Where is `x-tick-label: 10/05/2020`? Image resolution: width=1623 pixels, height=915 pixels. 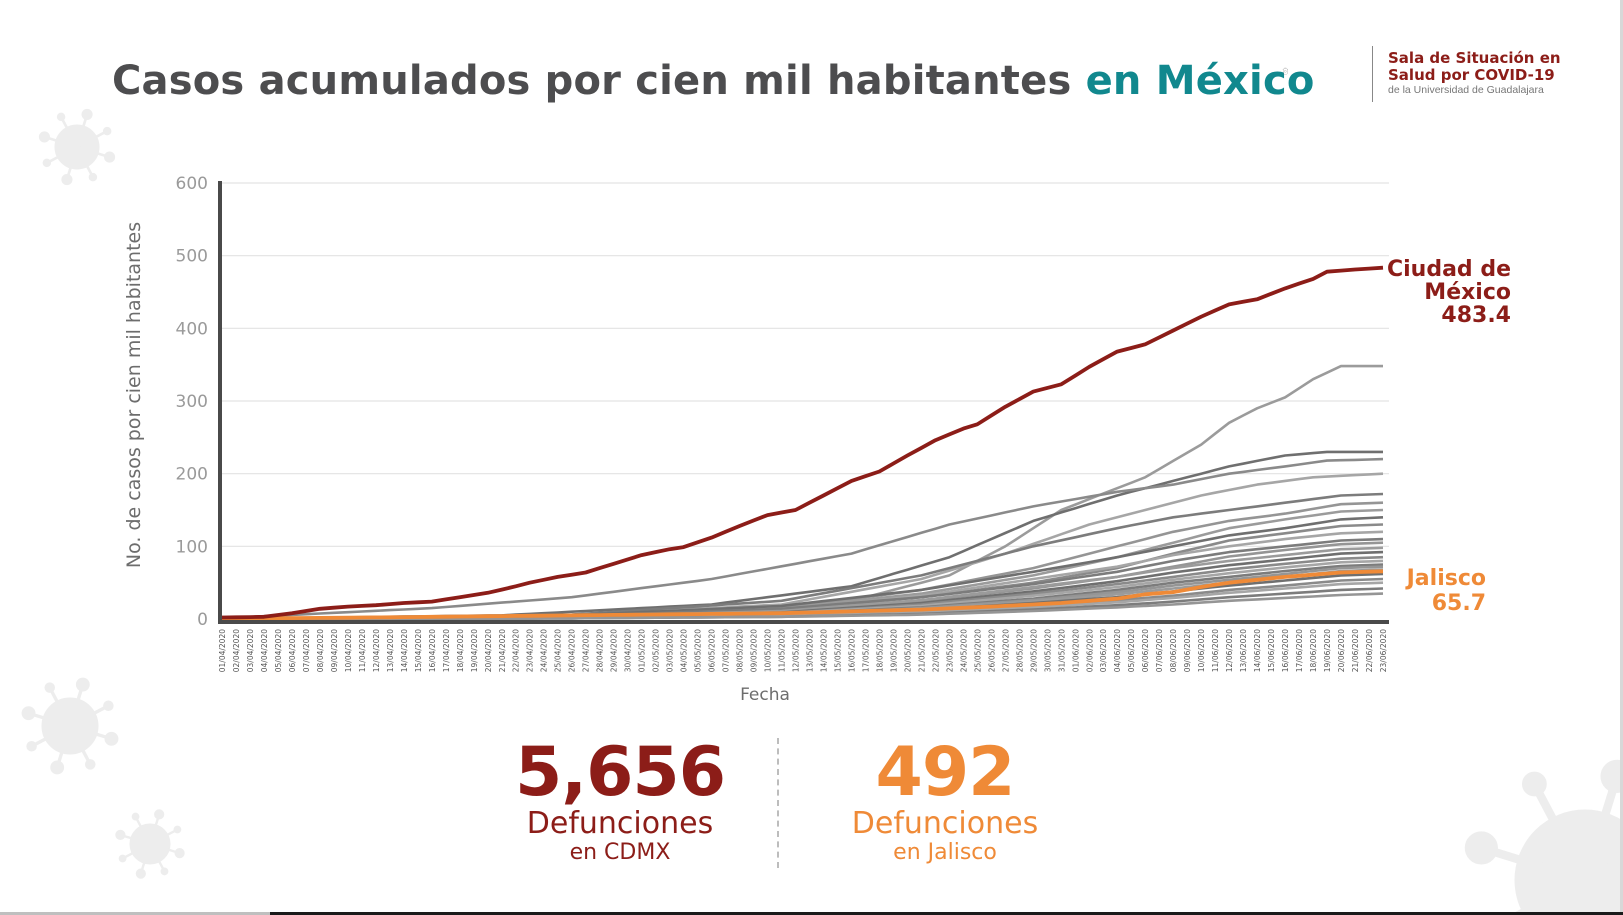 x-tick-label: 10/05/2020 is located at coordinates (768, 650).